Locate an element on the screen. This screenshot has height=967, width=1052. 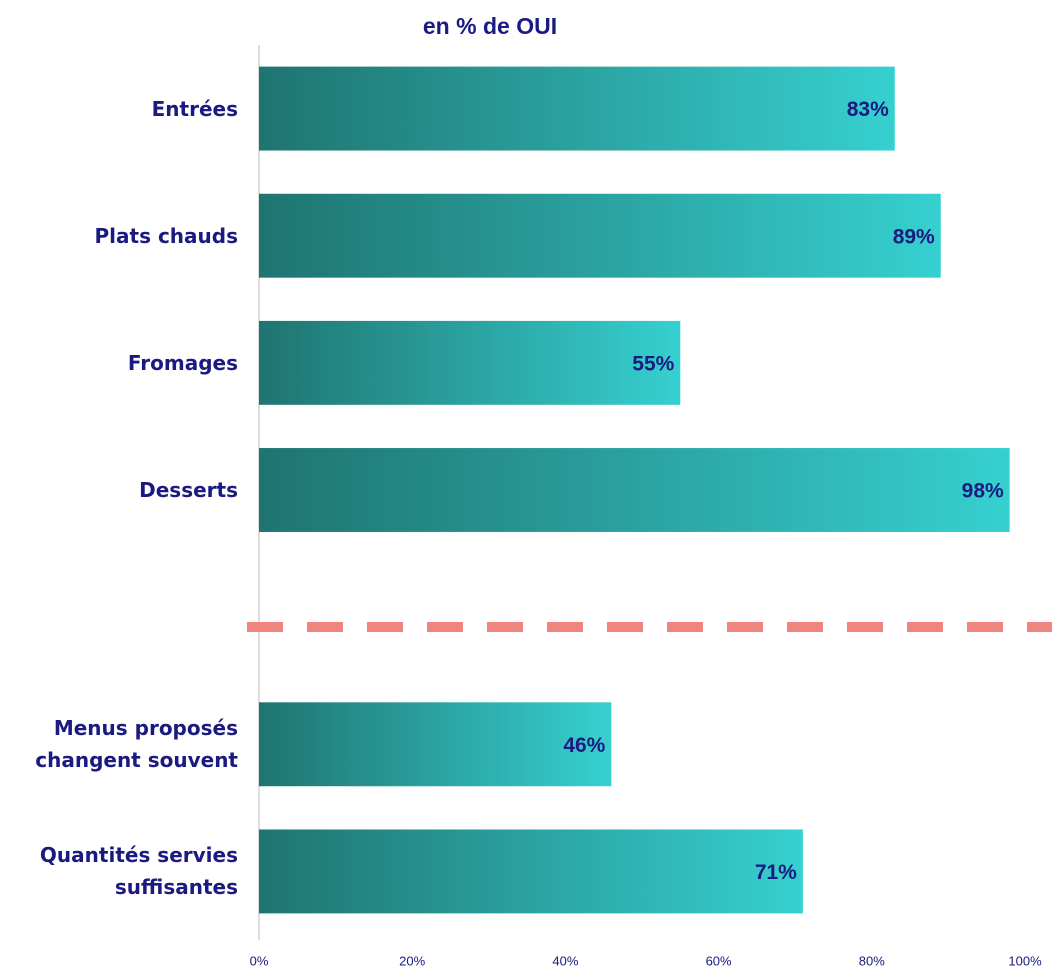
category-label: Menus proposés changent souvent is located at coordinates (136, 744).